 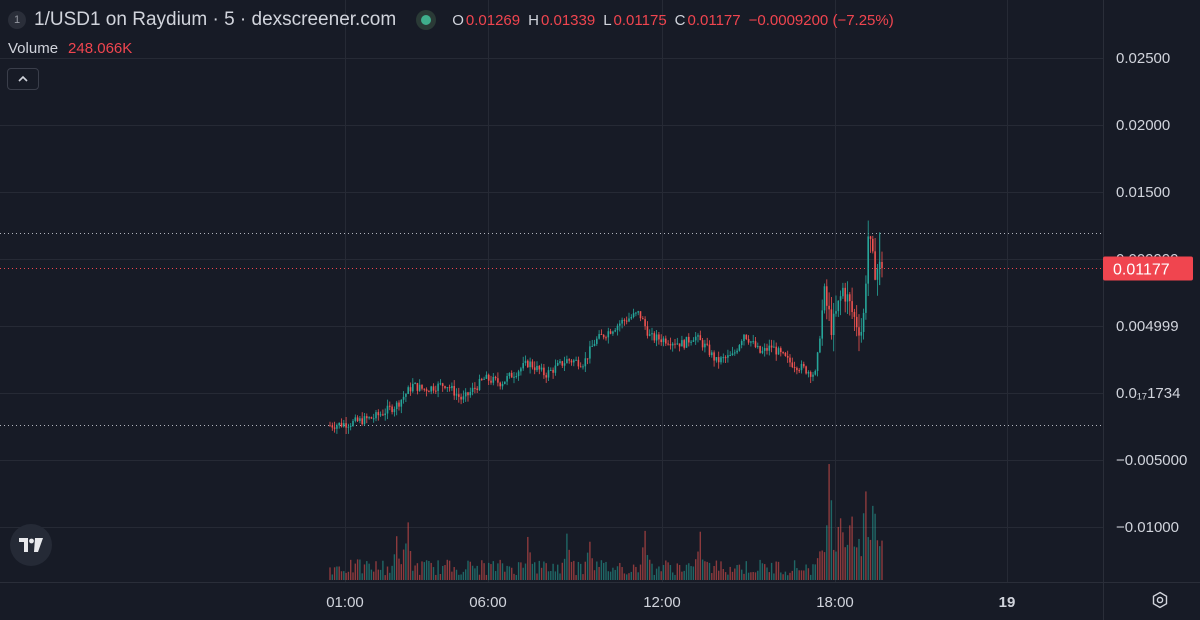 I want to click on market-status-icon, so click(x=426, y=20).